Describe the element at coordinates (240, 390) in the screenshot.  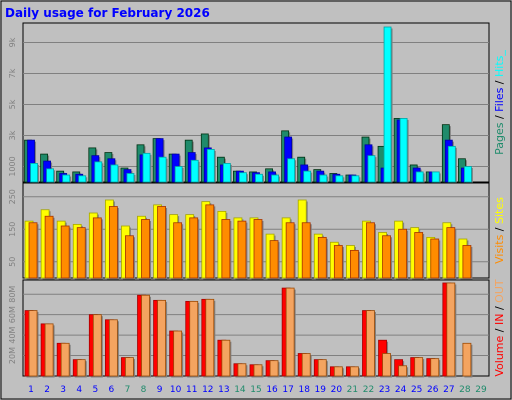
I see `x-tick-label-day-14: 14` at that location.